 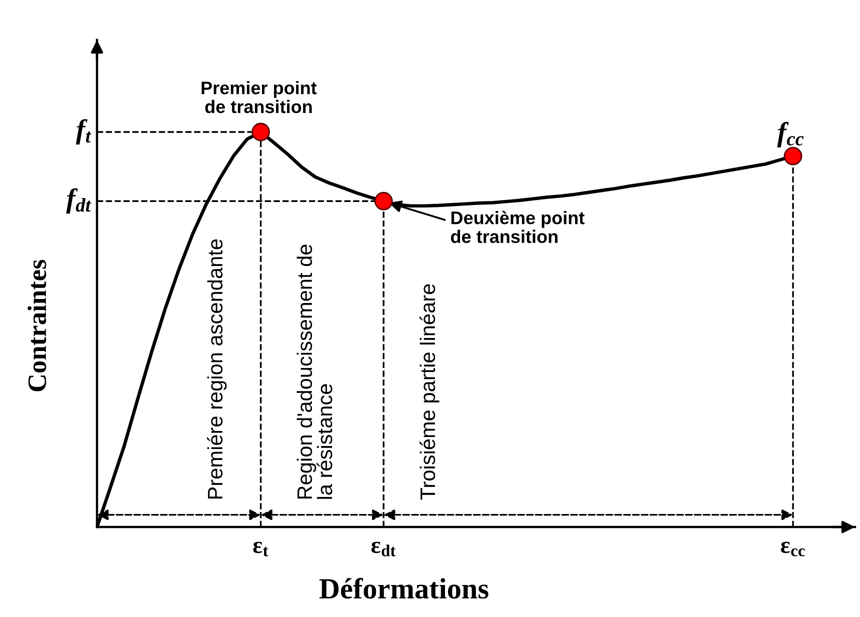 I want to click on ref-line-label: f$_{dt}$, so click(x=79, y=201).